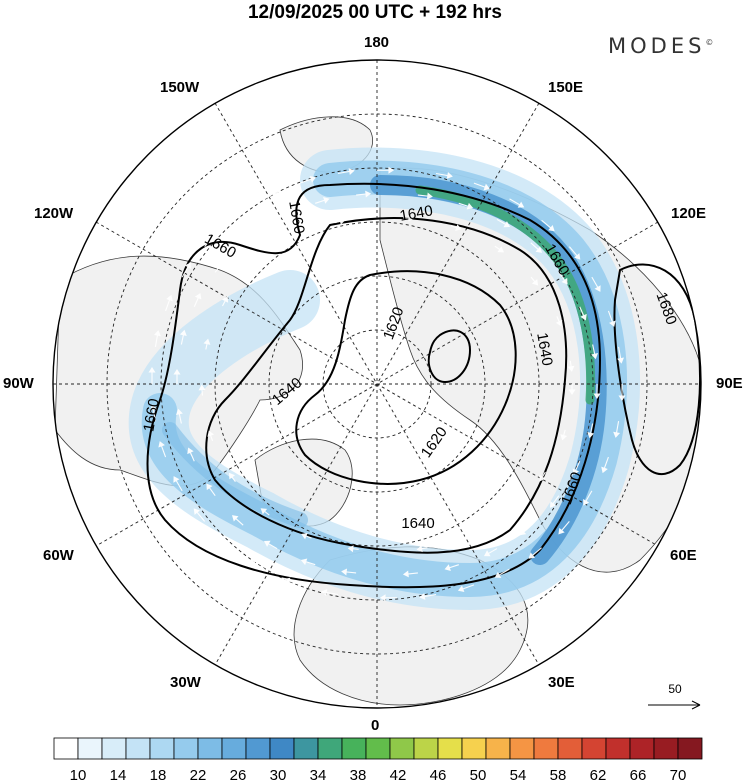 This screenshot has height=782, width=750. Describe the element at coordinates (151, 415) in the screenshot. I see `contour-label: 1660` at that location.